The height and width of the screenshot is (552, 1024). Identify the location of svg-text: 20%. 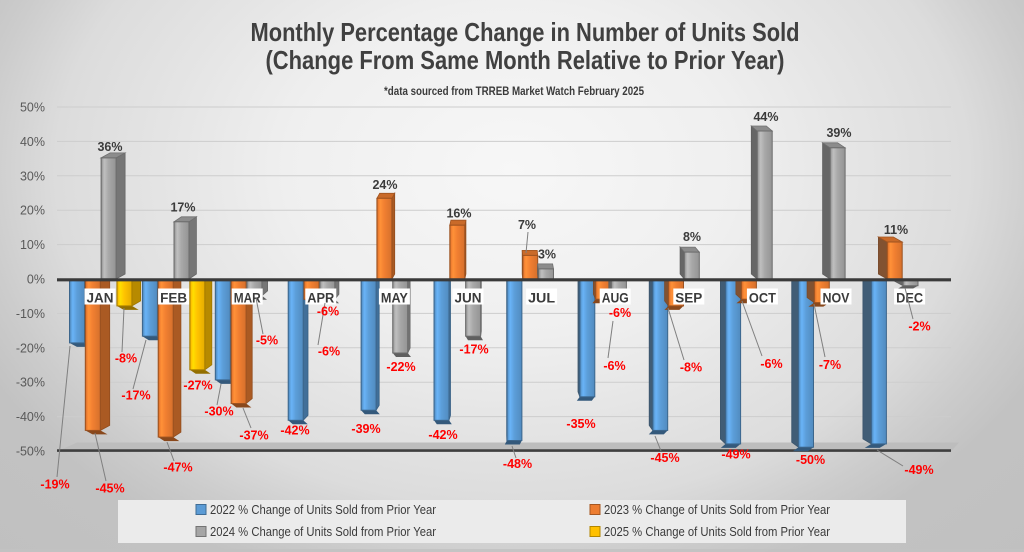
(32, 211).